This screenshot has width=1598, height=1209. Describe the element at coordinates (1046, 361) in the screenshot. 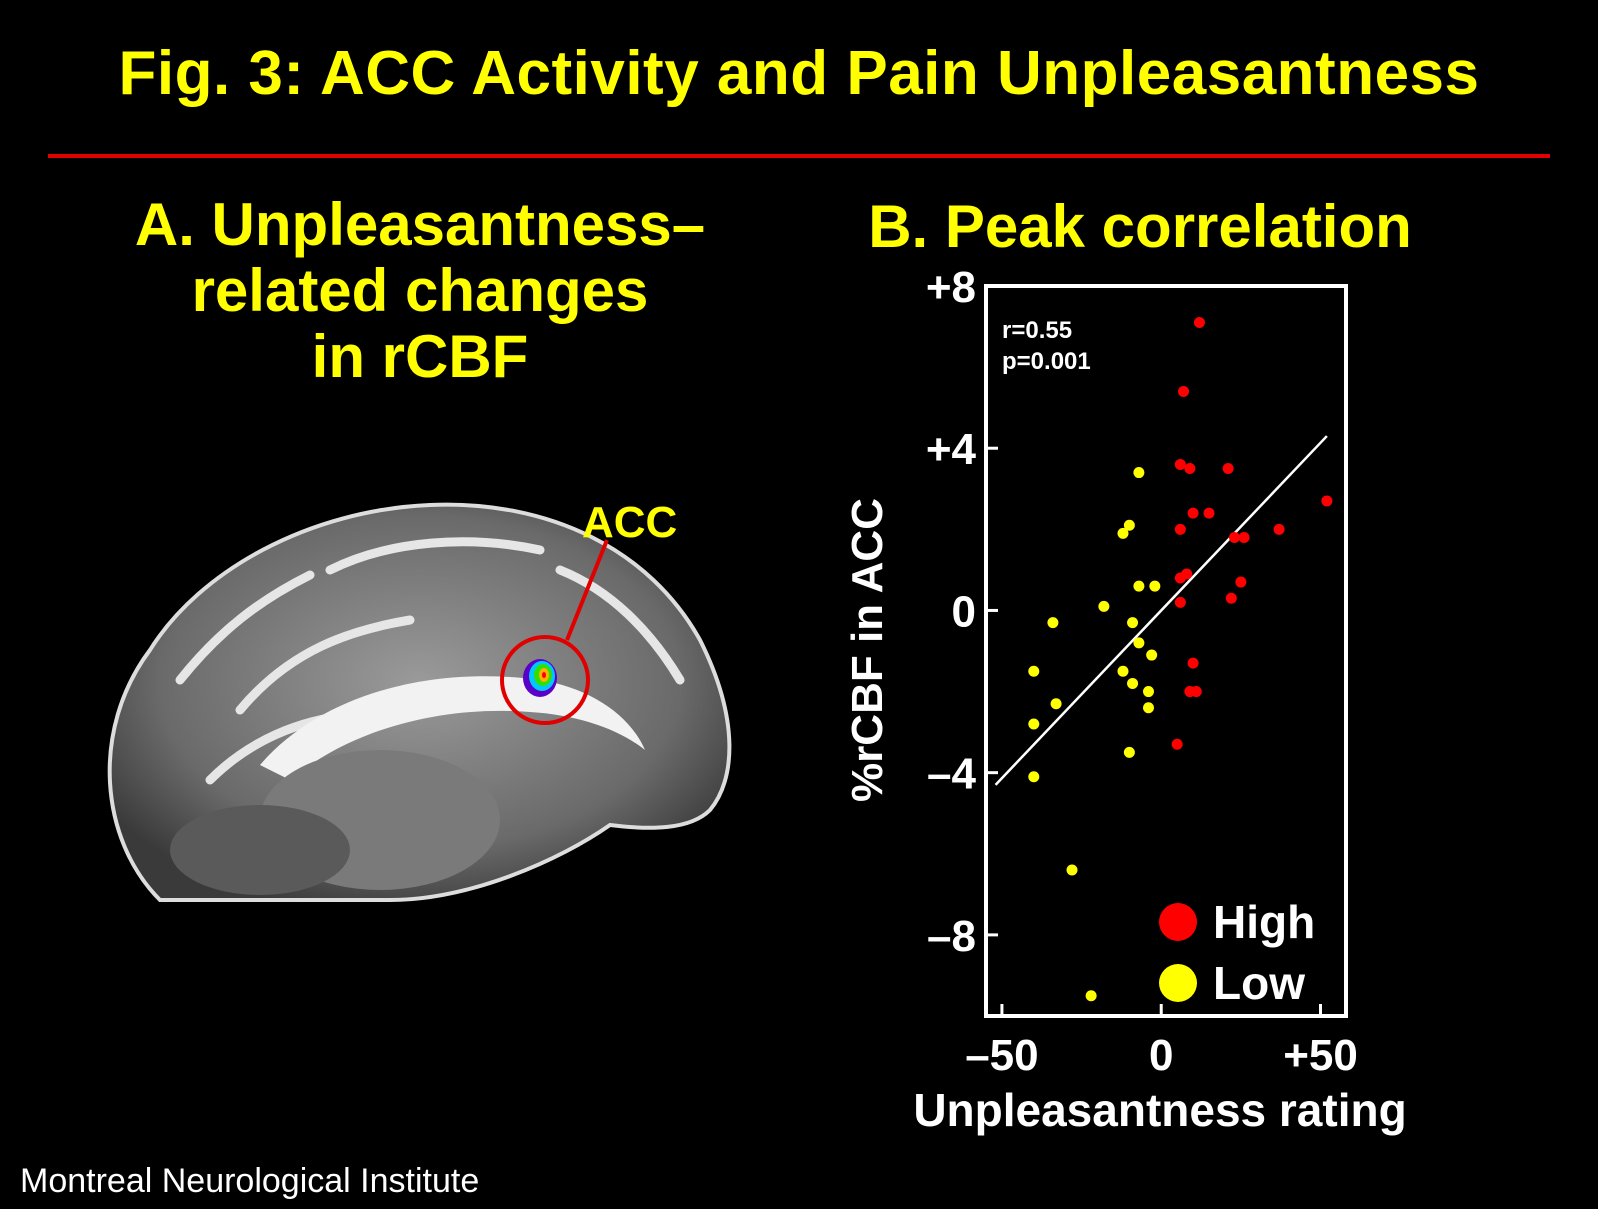

I see `correlation-p: p=0.001` at that location.